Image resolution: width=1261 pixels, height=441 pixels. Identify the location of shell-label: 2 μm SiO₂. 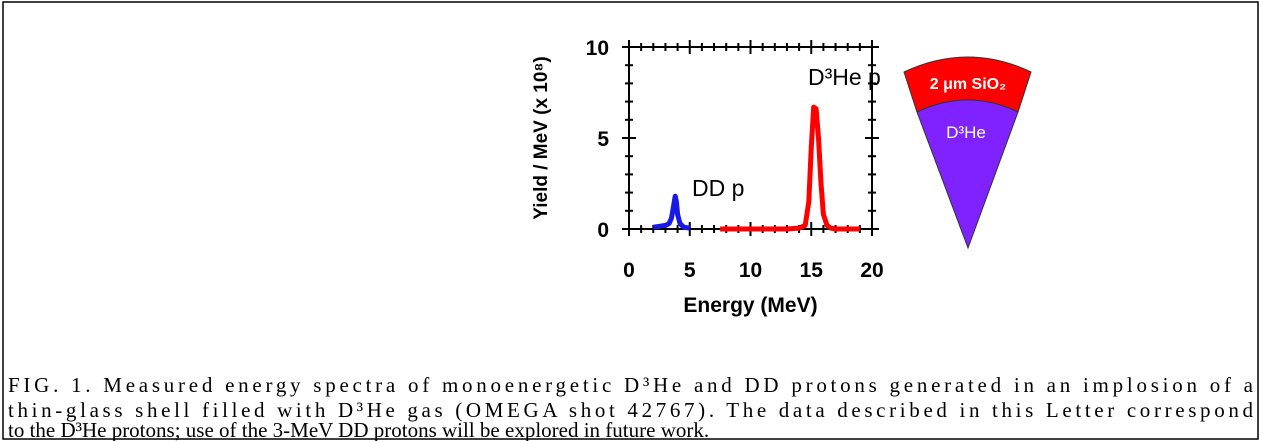
(968, 84).